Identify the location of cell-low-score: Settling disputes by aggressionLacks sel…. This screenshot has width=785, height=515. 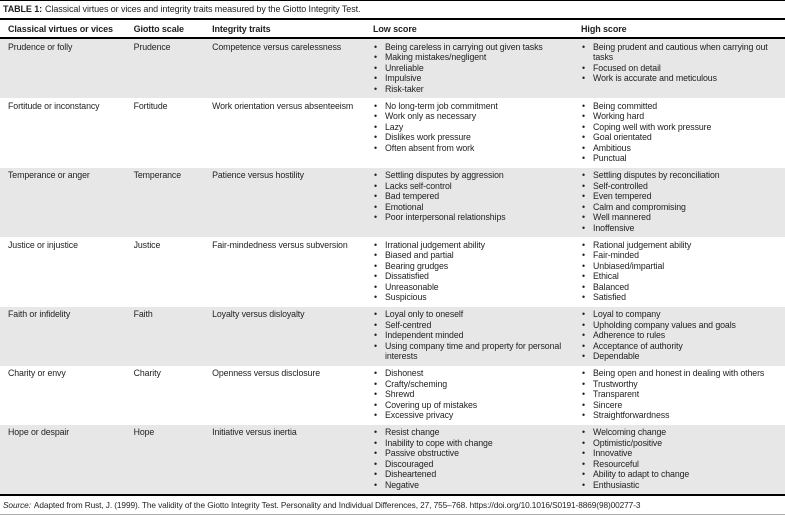
(469, 203).